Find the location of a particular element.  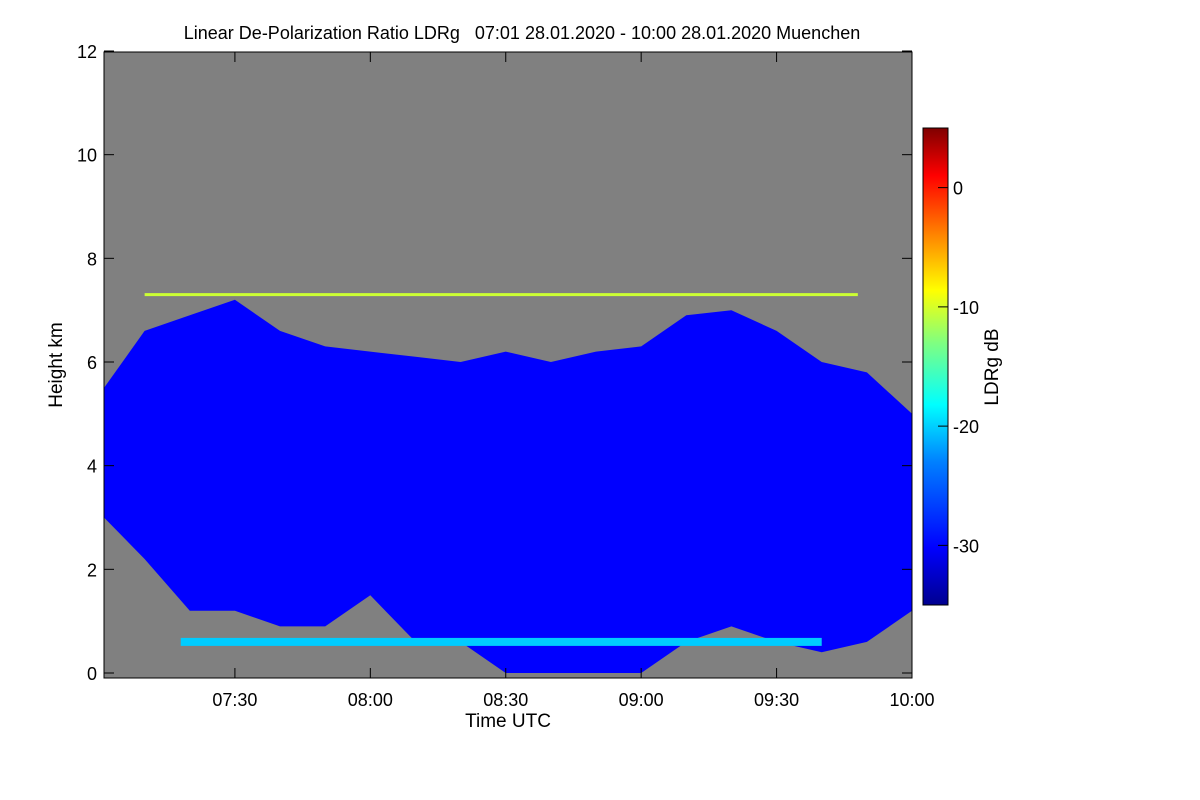

y-tick-label: 4 is located at coordinates (92, 467).